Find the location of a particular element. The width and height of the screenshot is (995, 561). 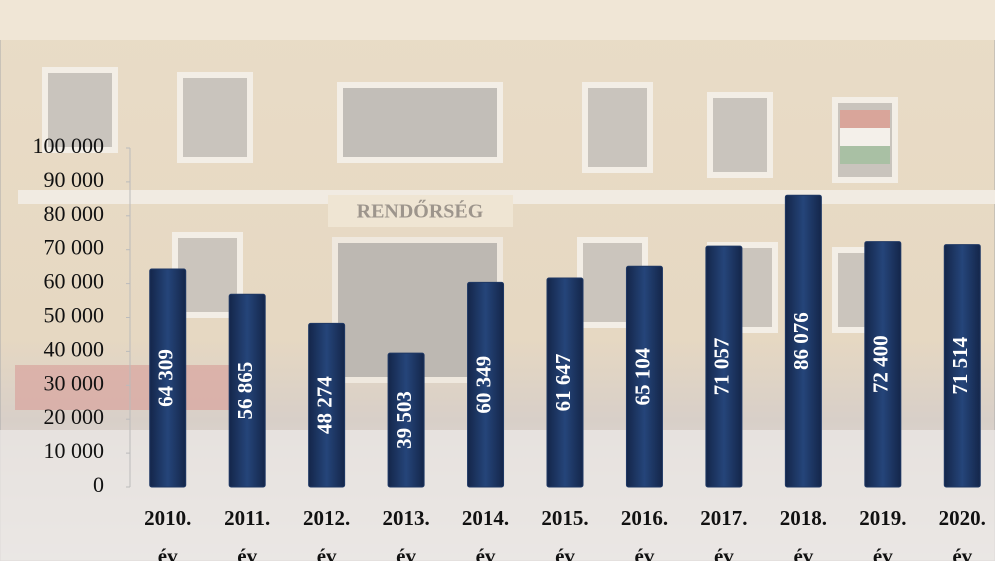

y-tick-label: 100 000 is located at coordinates (69, 145).